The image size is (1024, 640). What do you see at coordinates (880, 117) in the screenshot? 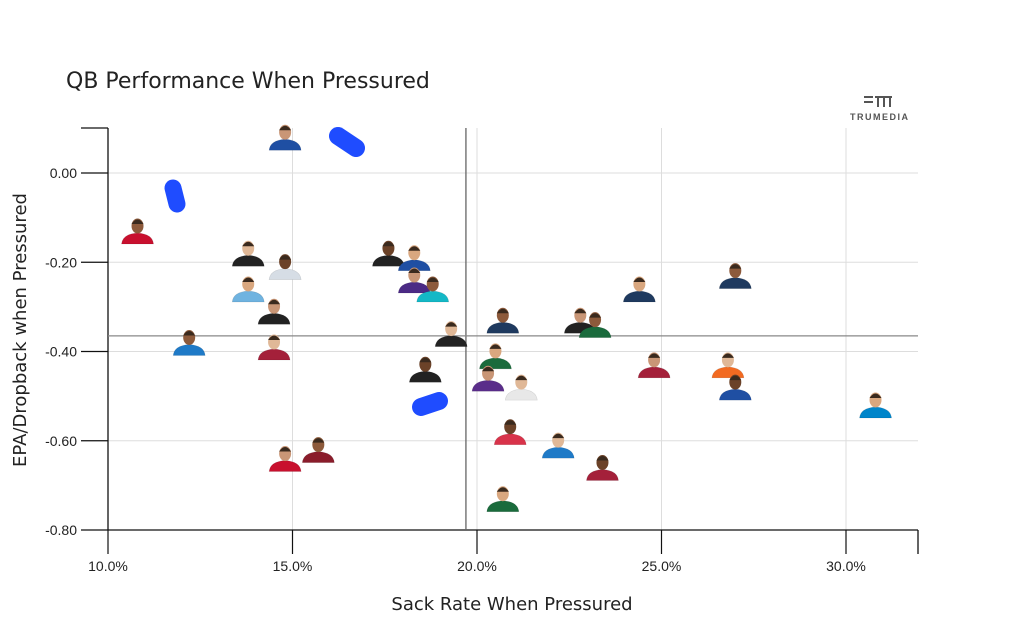
I see `brand-name: TRUMEDIA` at bounding box center [880, 117].